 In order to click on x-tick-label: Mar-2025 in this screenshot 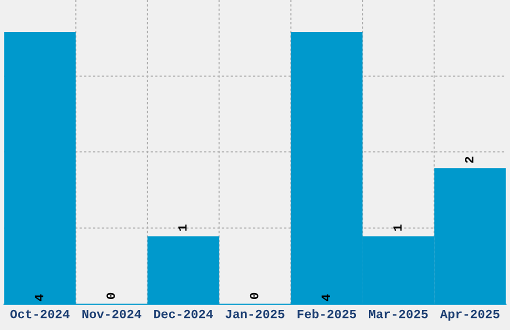, I will do `click(398, 314)`.